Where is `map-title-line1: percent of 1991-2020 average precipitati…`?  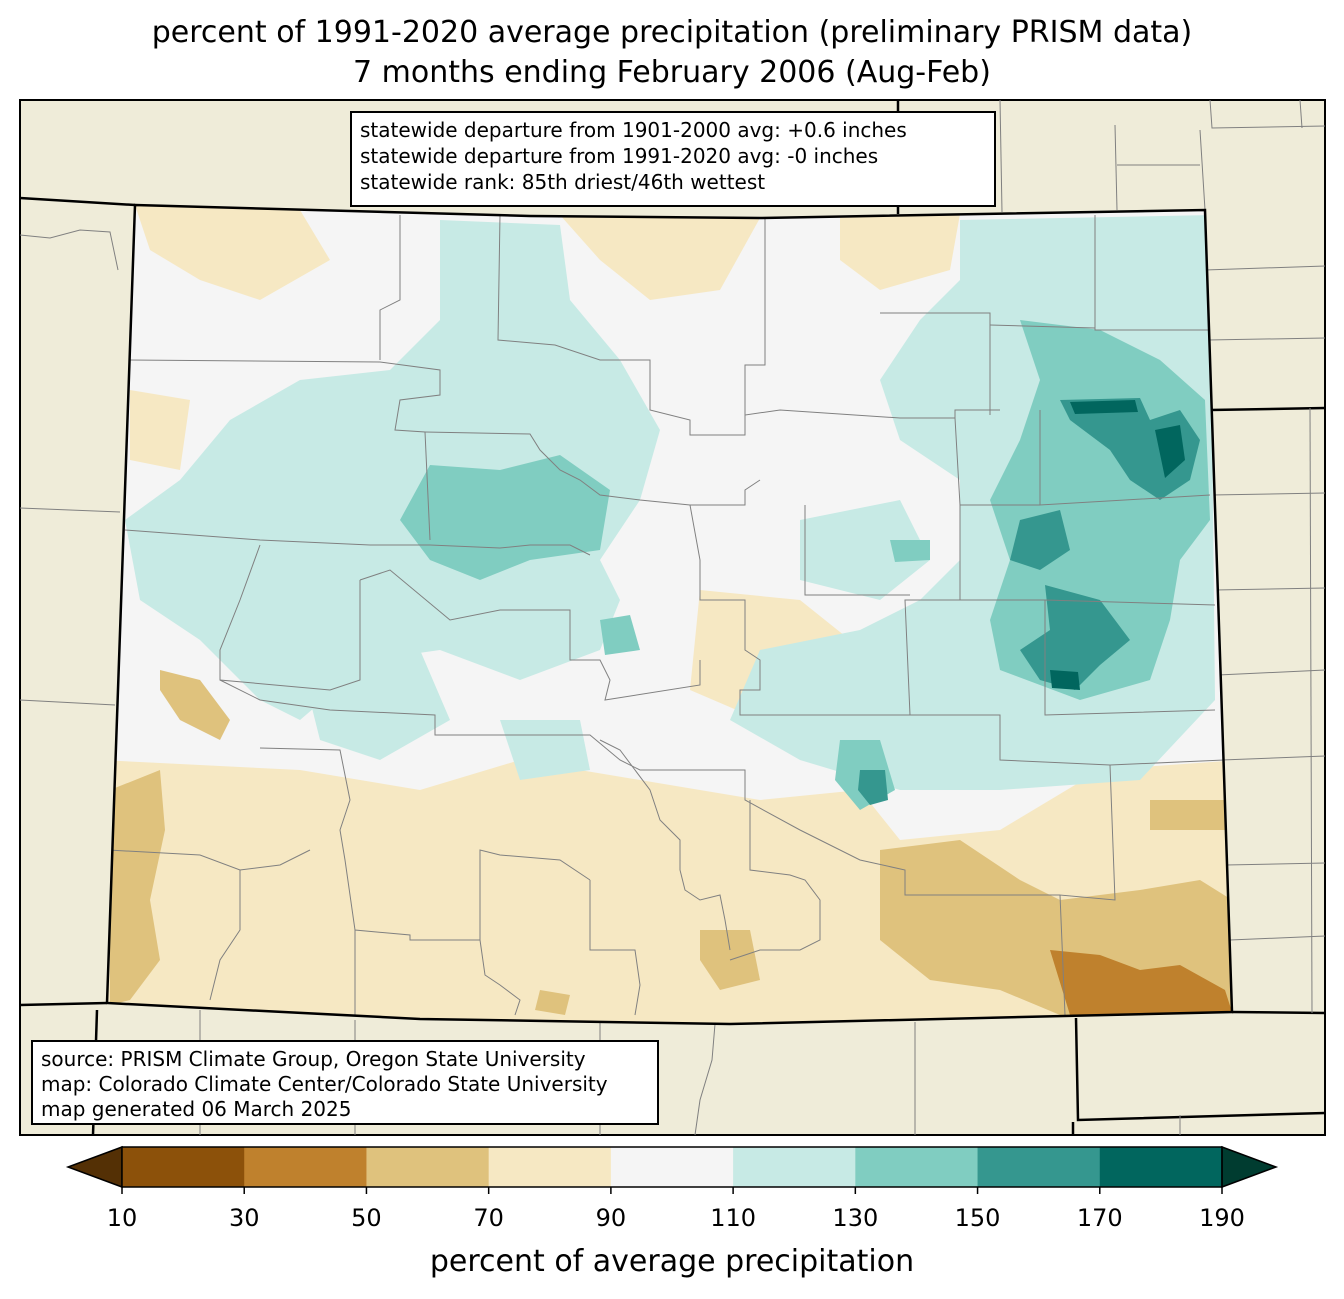
map-title-line1: percent of 1991-2020 average precipitati… is located at coordinates (672, 32).